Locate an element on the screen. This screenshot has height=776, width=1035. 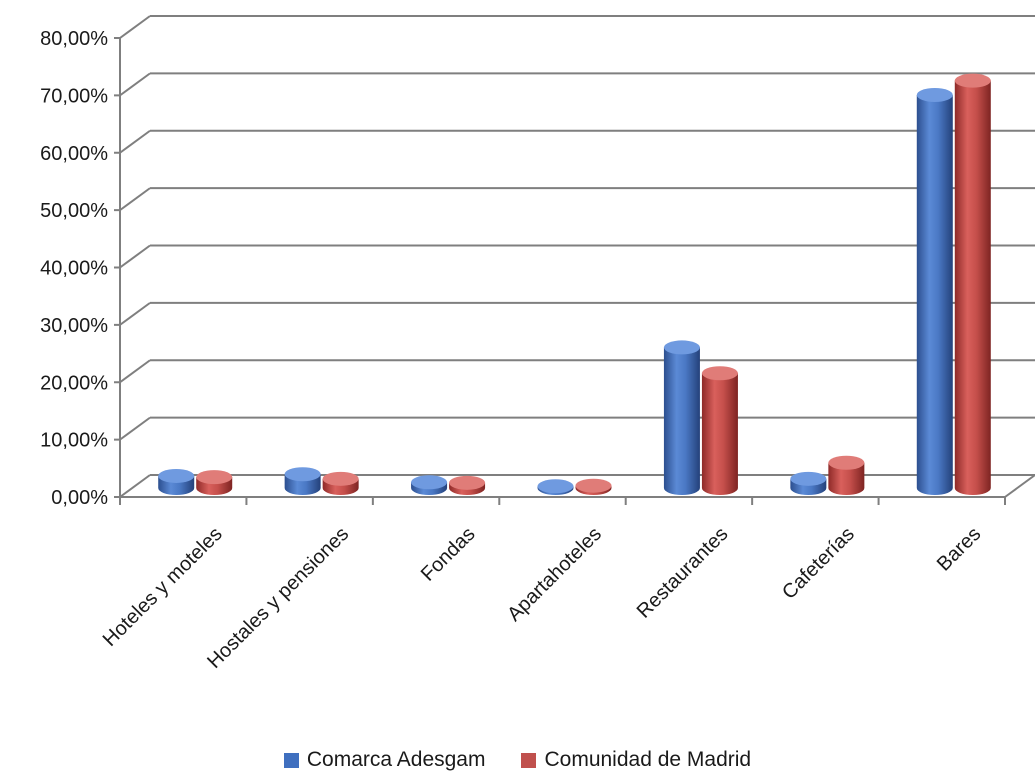
y-tick-label: 0,00% is located at coordinates (79, 498).